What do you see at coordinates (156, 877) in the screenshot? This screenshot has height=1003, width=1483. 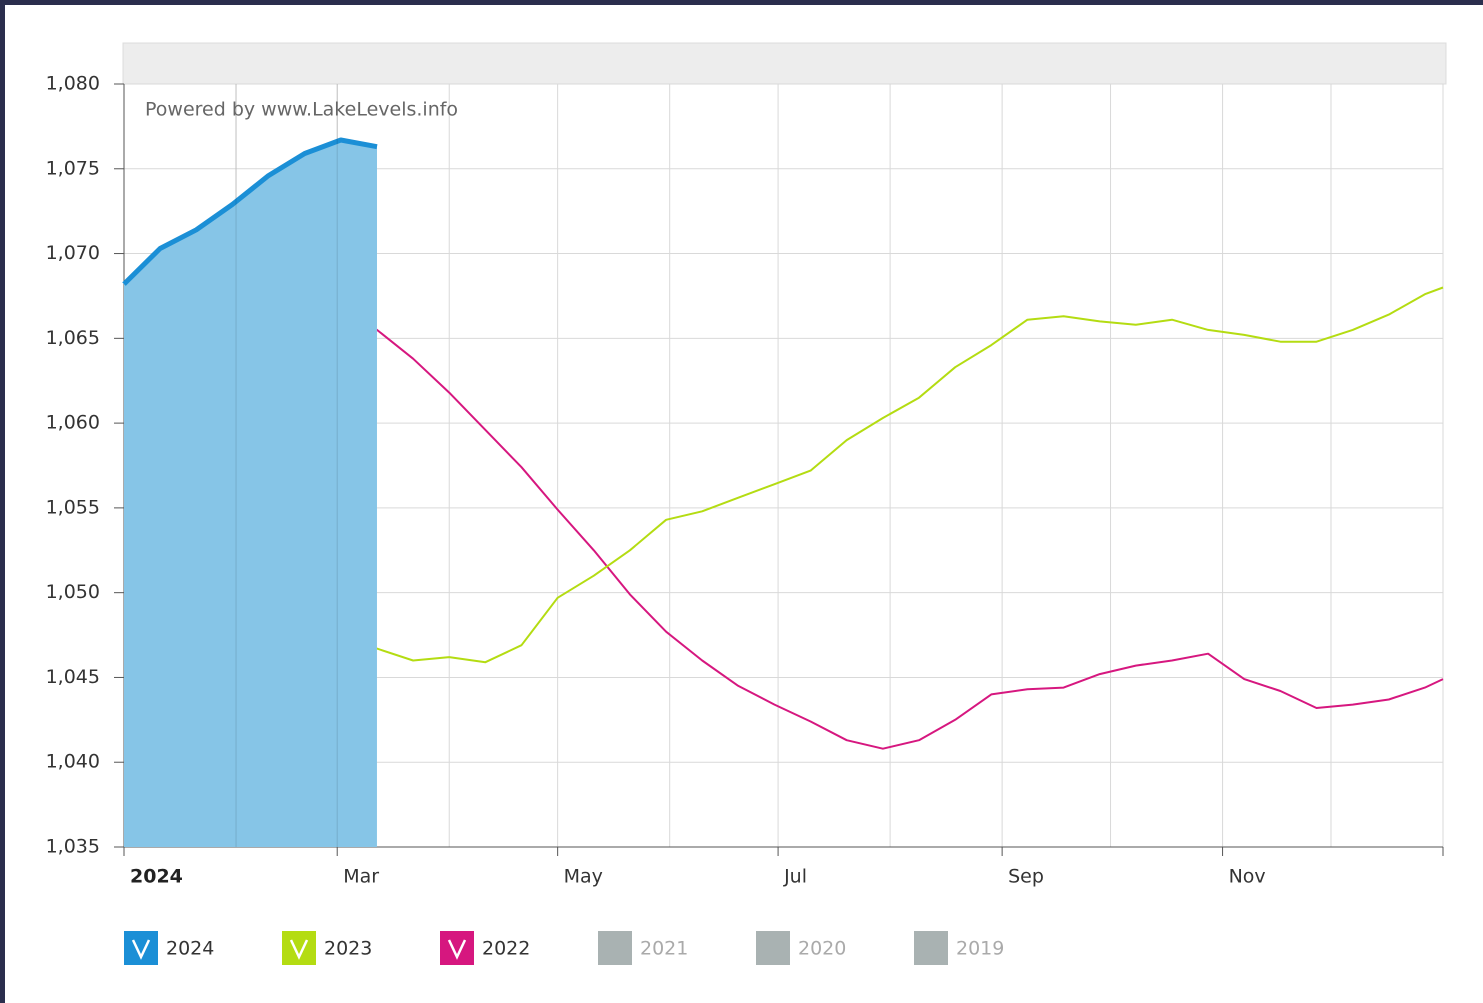 I see `x-tick-label: 2024` at bounding box center [156, 877].